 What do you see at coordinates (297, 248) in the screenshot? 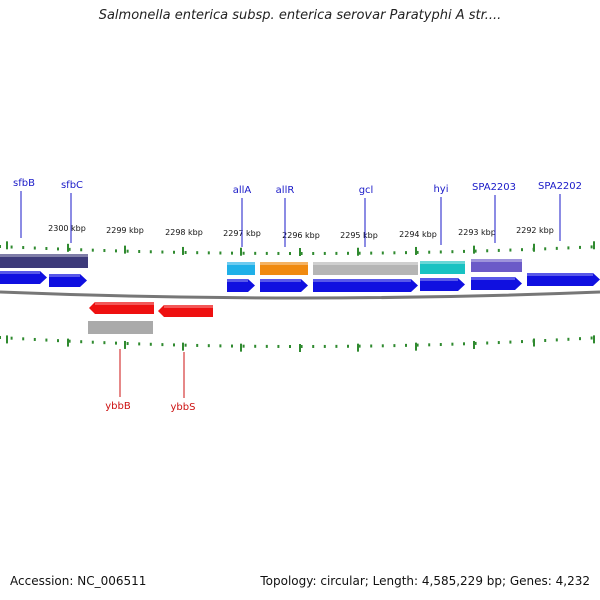
I see `upper-tick-track` at bounding box center [297, 248].